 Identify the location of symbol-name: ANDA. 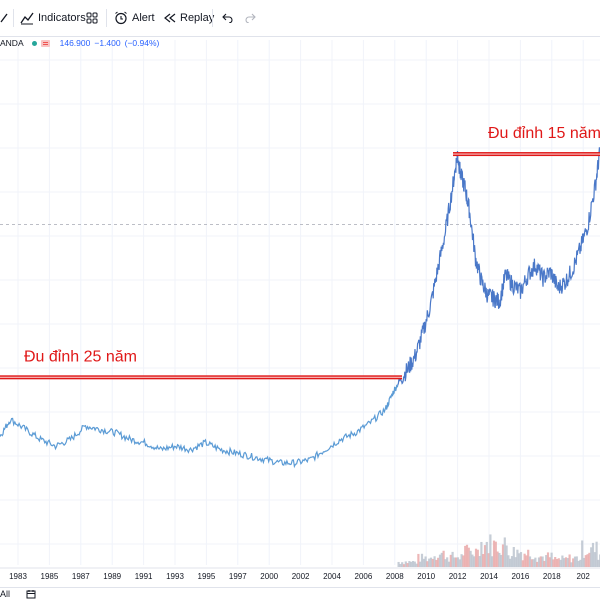
(12, 43).